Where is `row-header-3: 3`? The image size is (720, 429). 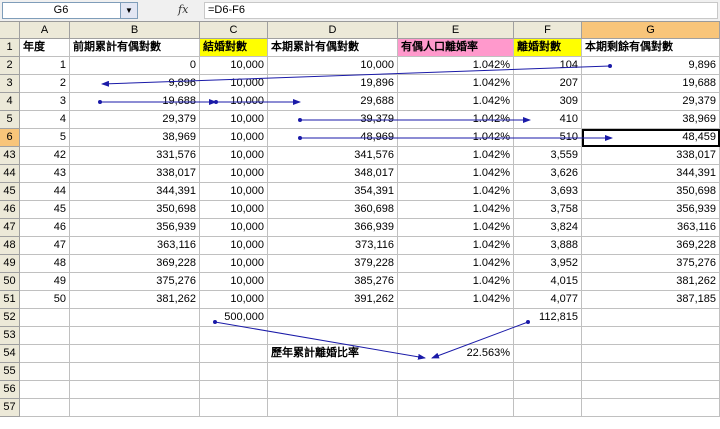 row-header-3: 3 is located at coordinates (10, 84).